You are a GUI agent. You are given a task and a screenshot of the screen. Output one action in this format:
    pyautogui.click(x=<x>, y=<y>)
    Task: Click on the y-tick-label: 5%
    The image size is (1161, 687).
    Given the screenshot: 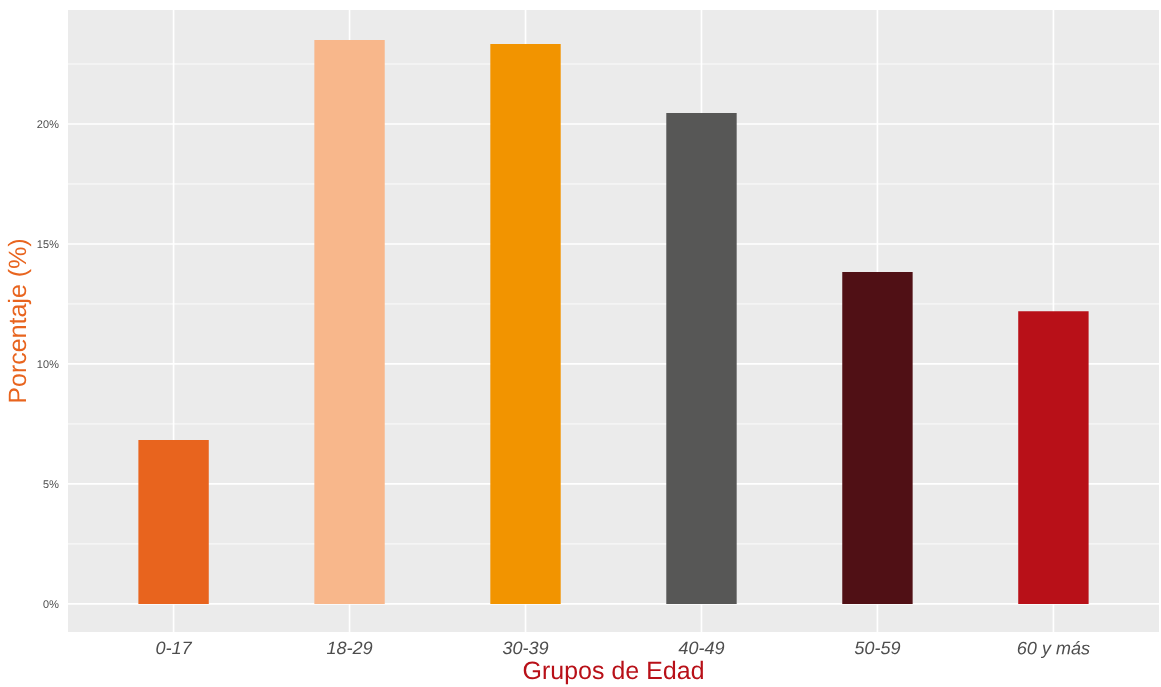 What is the action you would take?
    pyautogui.click(x=51, y=484)
    